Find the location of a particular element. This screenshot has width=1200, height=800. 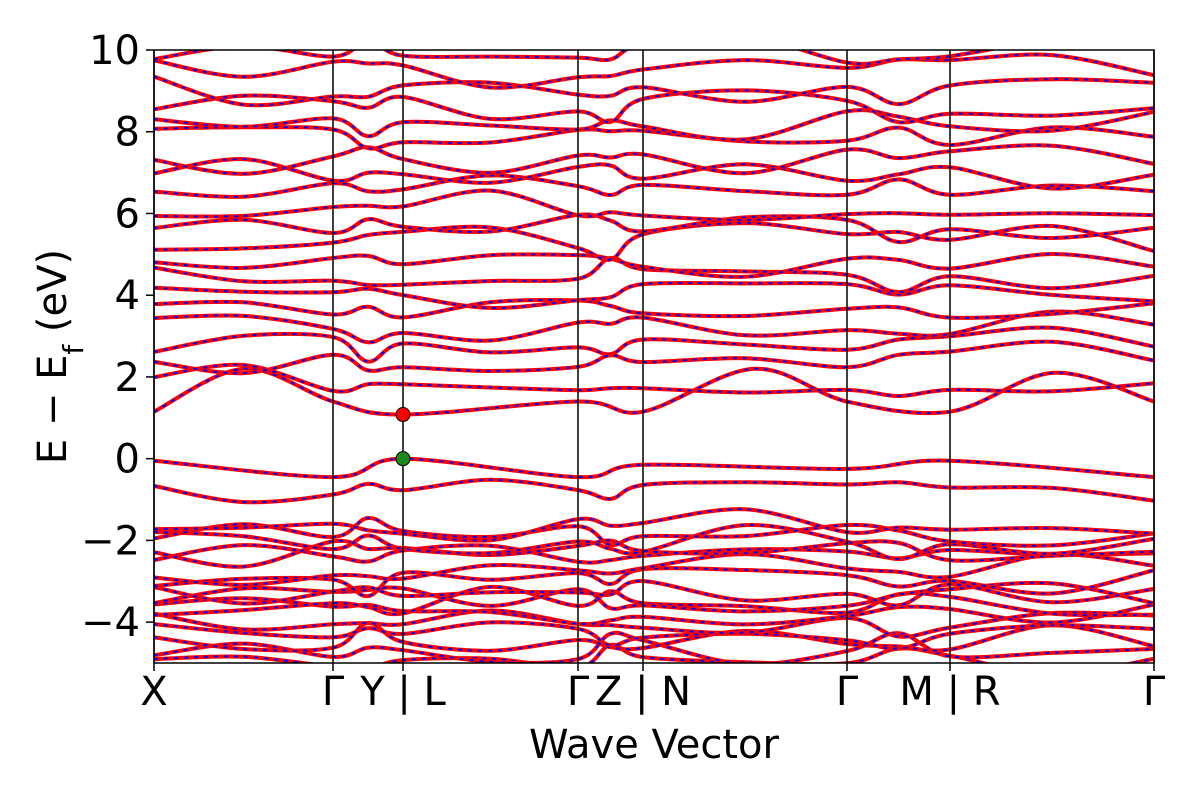

y-tick-label: −4 is located at coordinates (110, 623).